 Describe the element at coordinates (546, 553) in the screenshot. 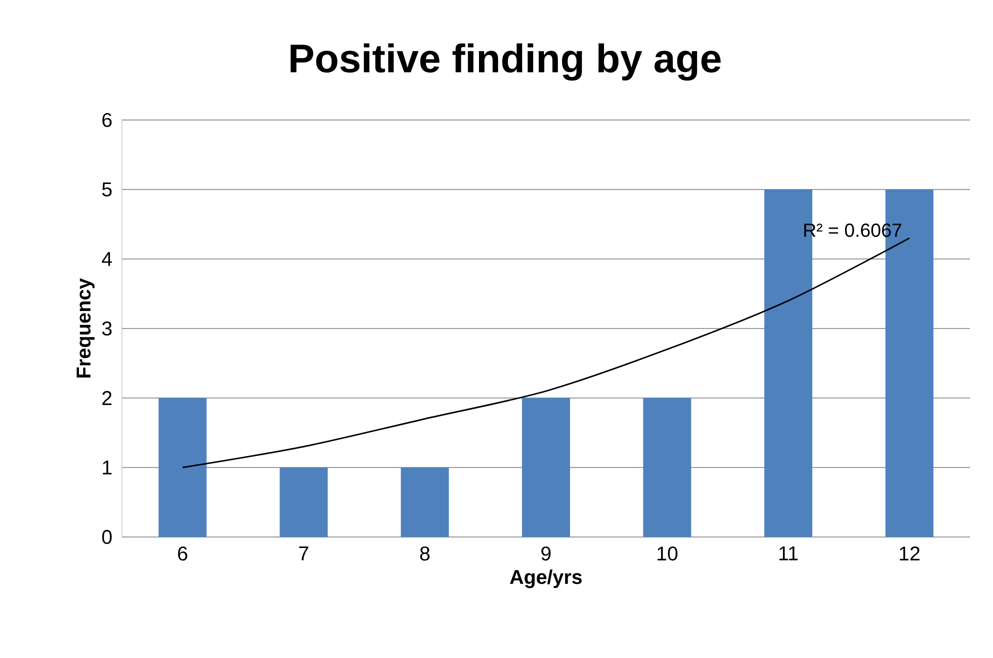

I see `x-tick-label: 9` at that location.